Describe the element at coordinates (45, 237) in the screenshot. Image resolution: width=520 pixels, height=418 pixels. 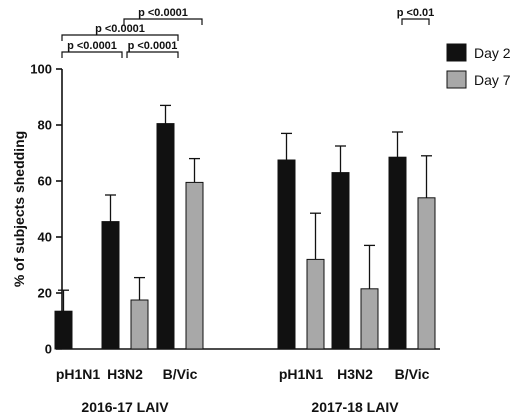
I see `y-tick-label: 40` at that location.